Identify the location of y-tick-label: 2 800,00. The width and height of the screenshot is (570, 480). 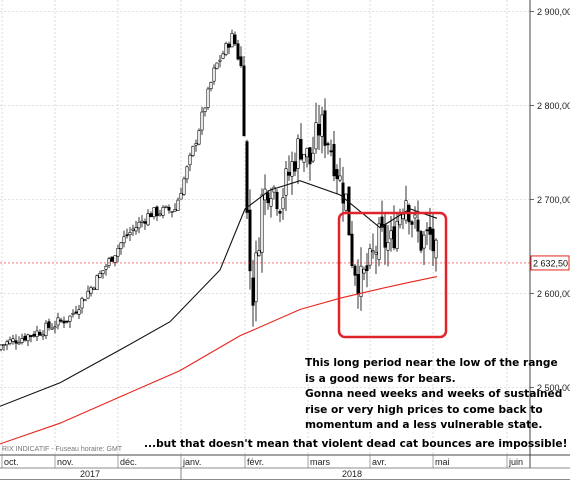
(553, 106).